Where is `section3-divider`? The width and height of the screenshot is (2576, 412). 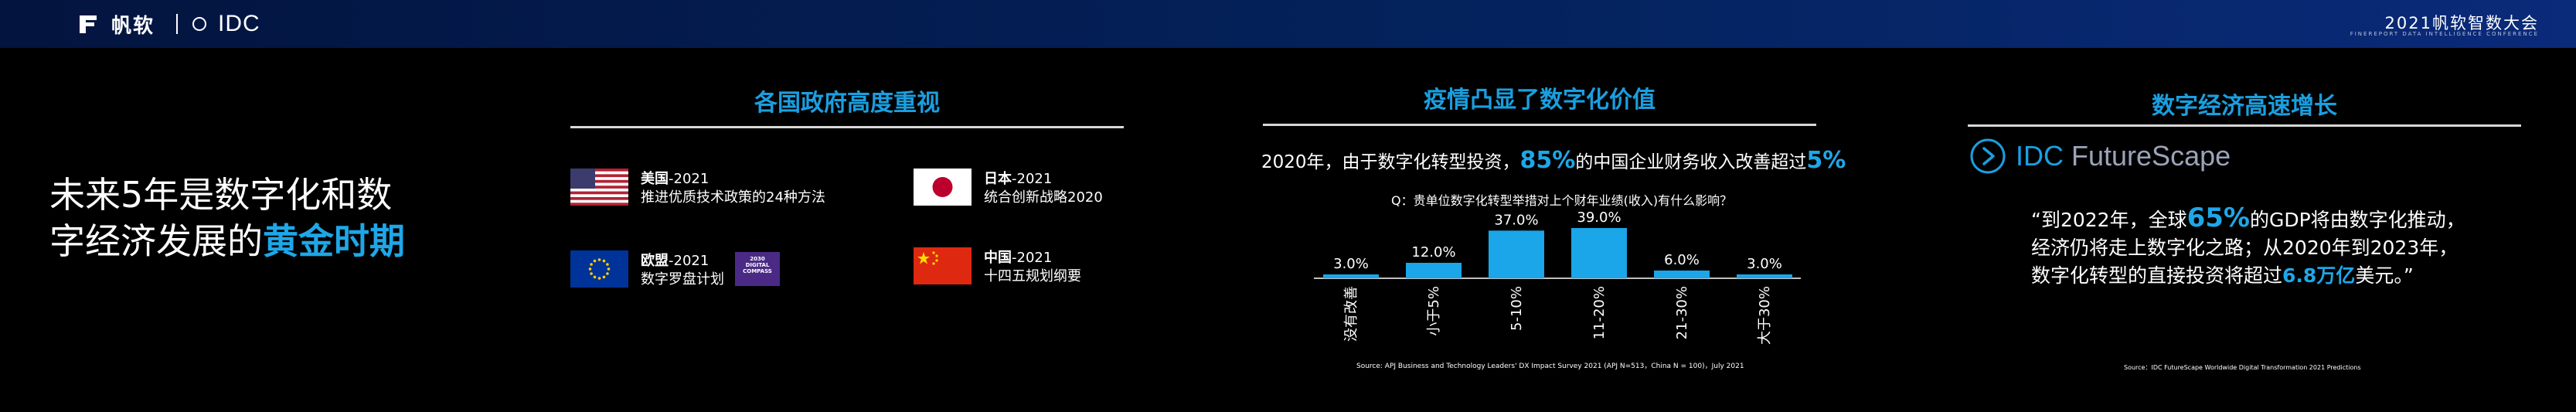
section3-divider is located at coordinates (2244, 125).